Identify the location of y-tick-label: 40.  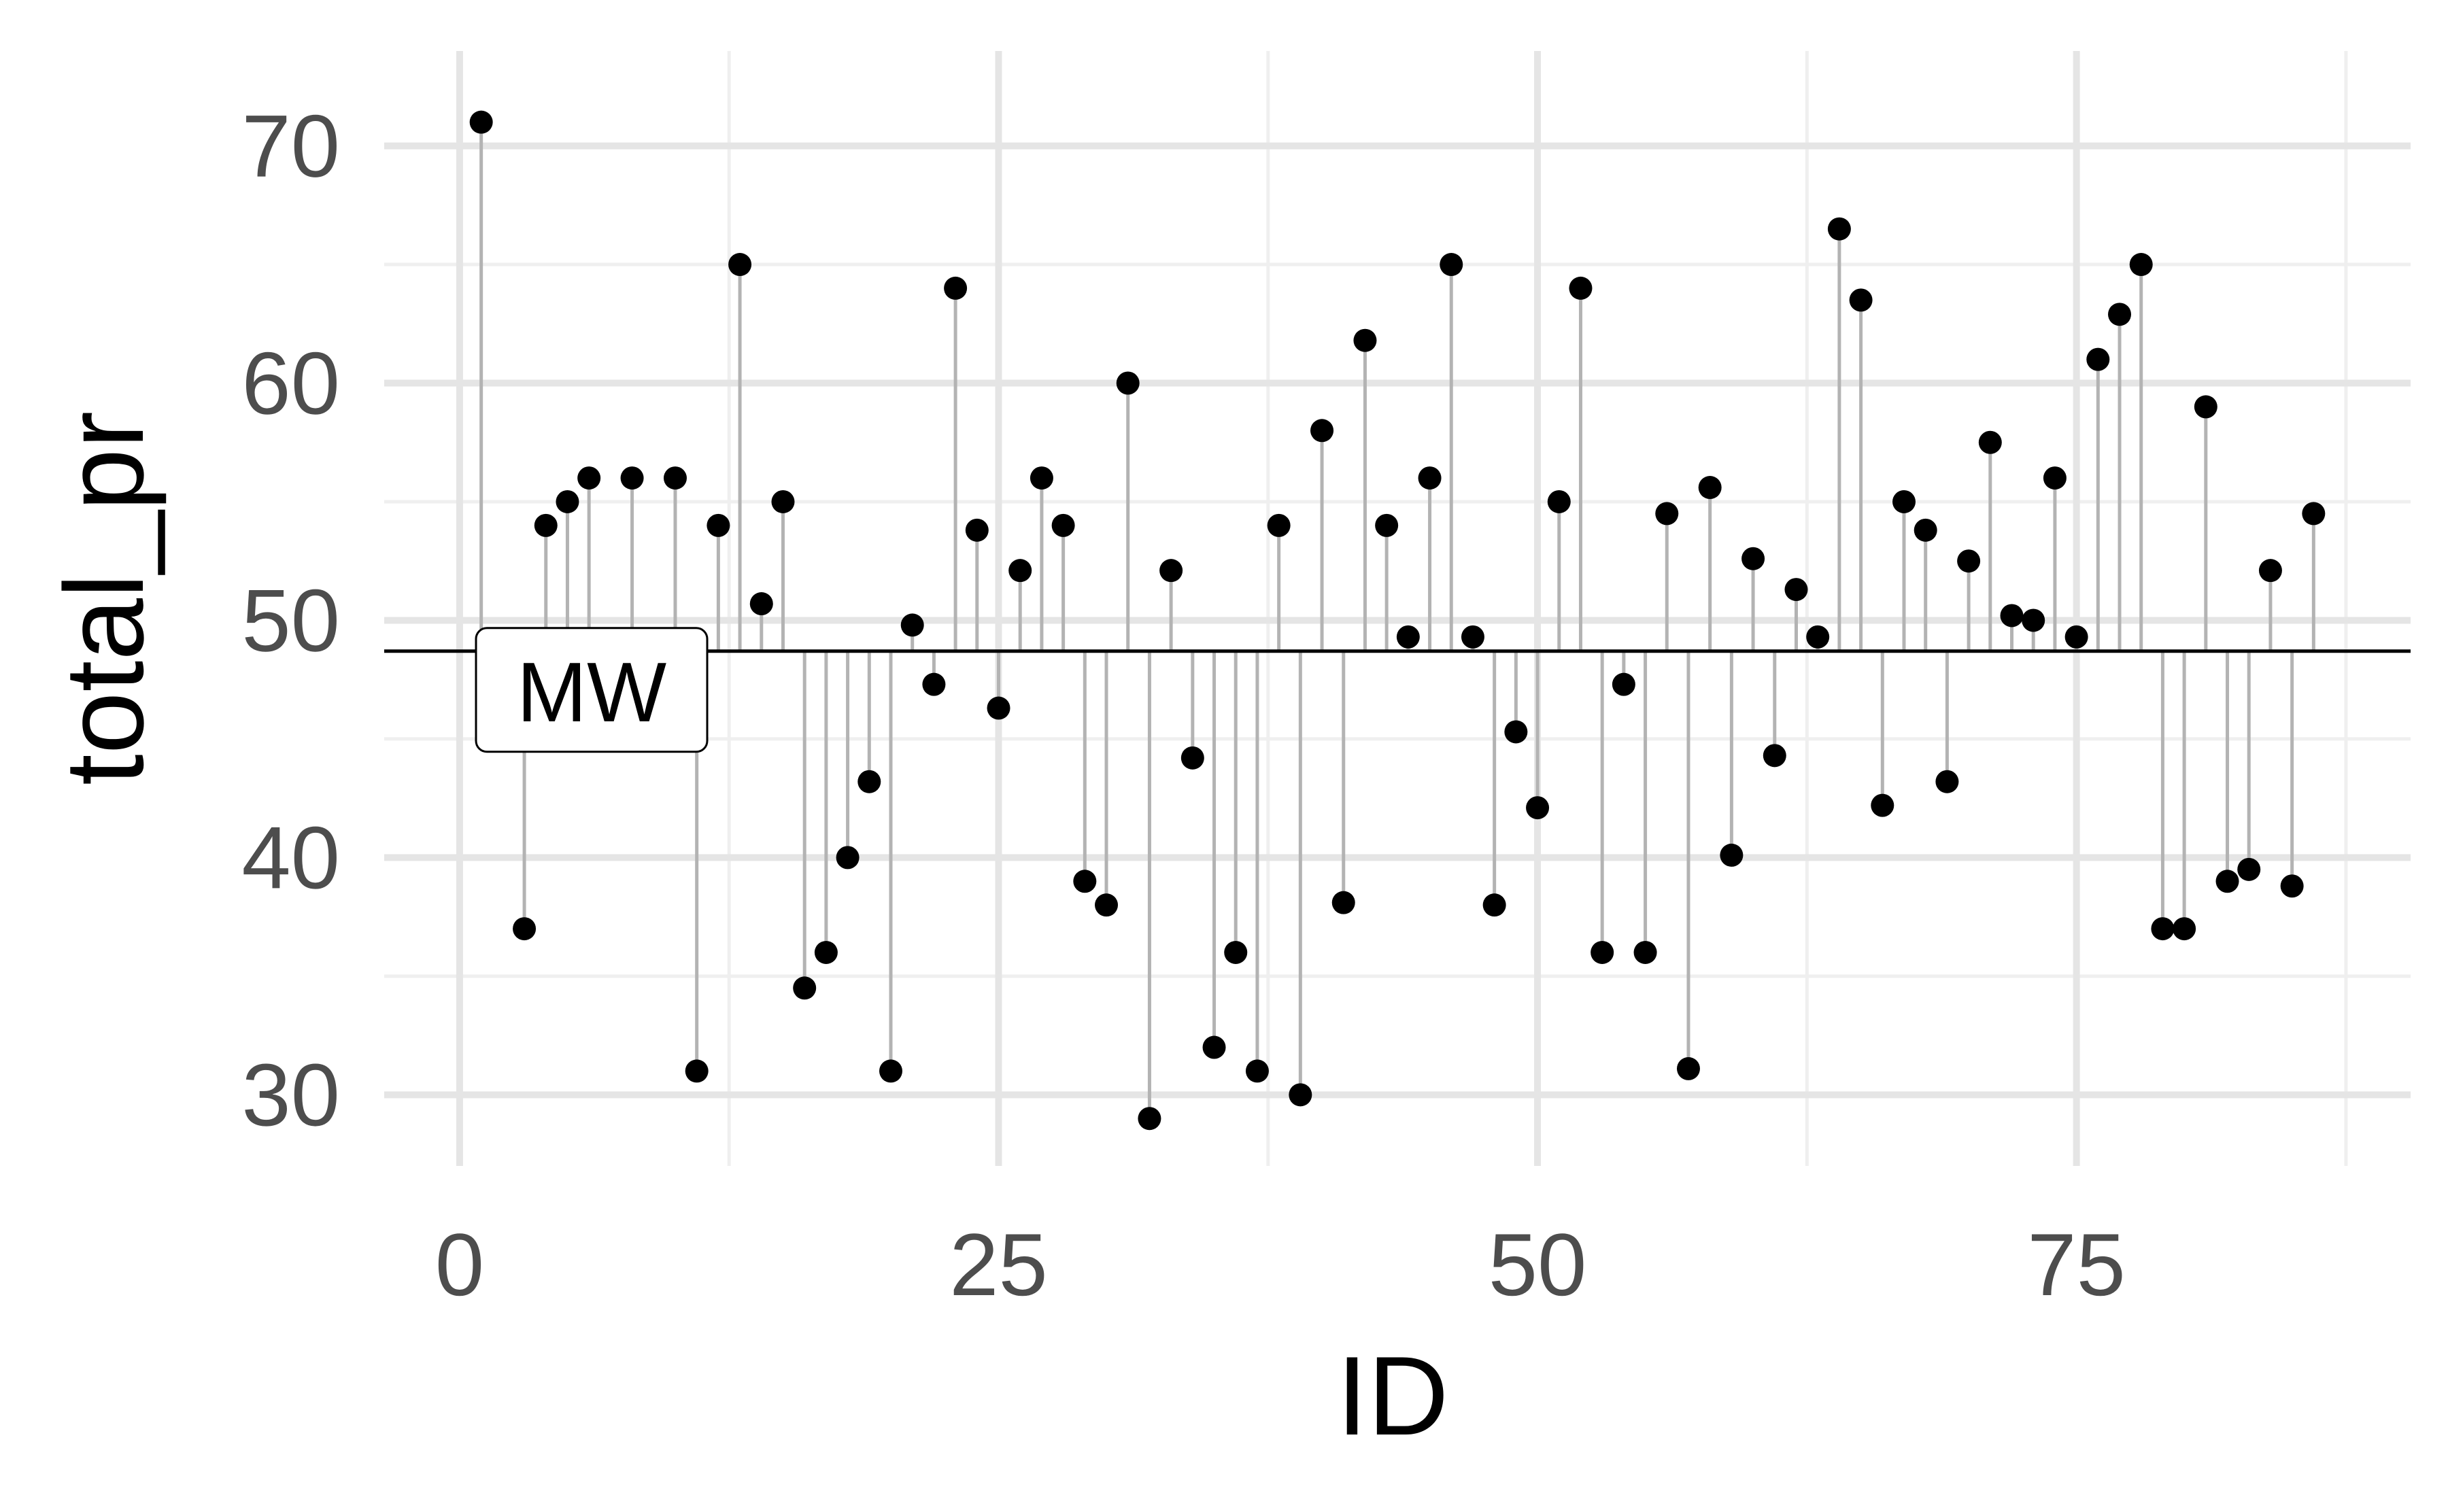
(291, 857).